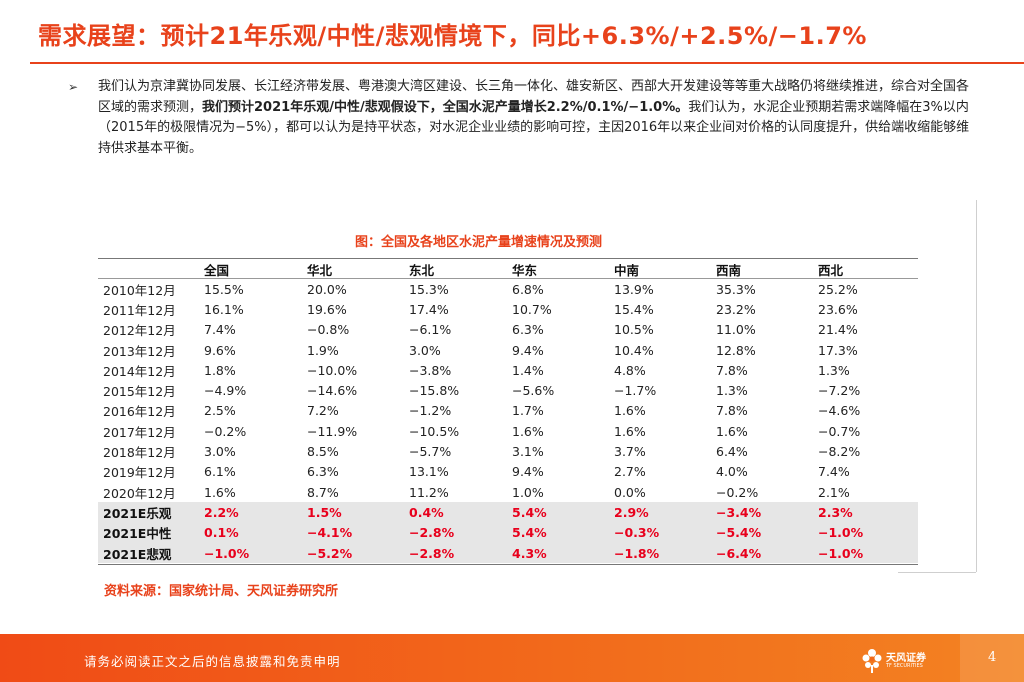 The width and height of the screenshot is (1024, 682). What do you see at coordinates (217, 270) in the screenshot?
I see `table-column-header: 全国` at bounding box center [217, 270].